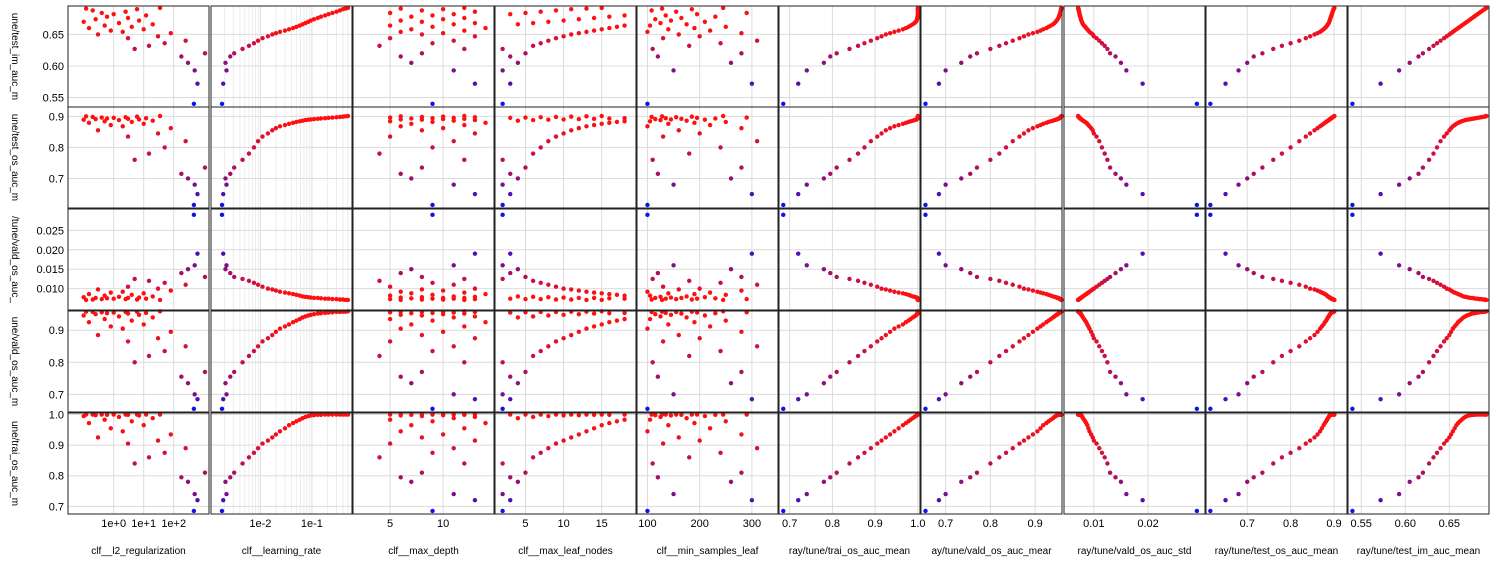 Image resolution: width=1491 pixels, height=567 pixels. I want to click on x-tick-label: 0.7, so click(789, 524).